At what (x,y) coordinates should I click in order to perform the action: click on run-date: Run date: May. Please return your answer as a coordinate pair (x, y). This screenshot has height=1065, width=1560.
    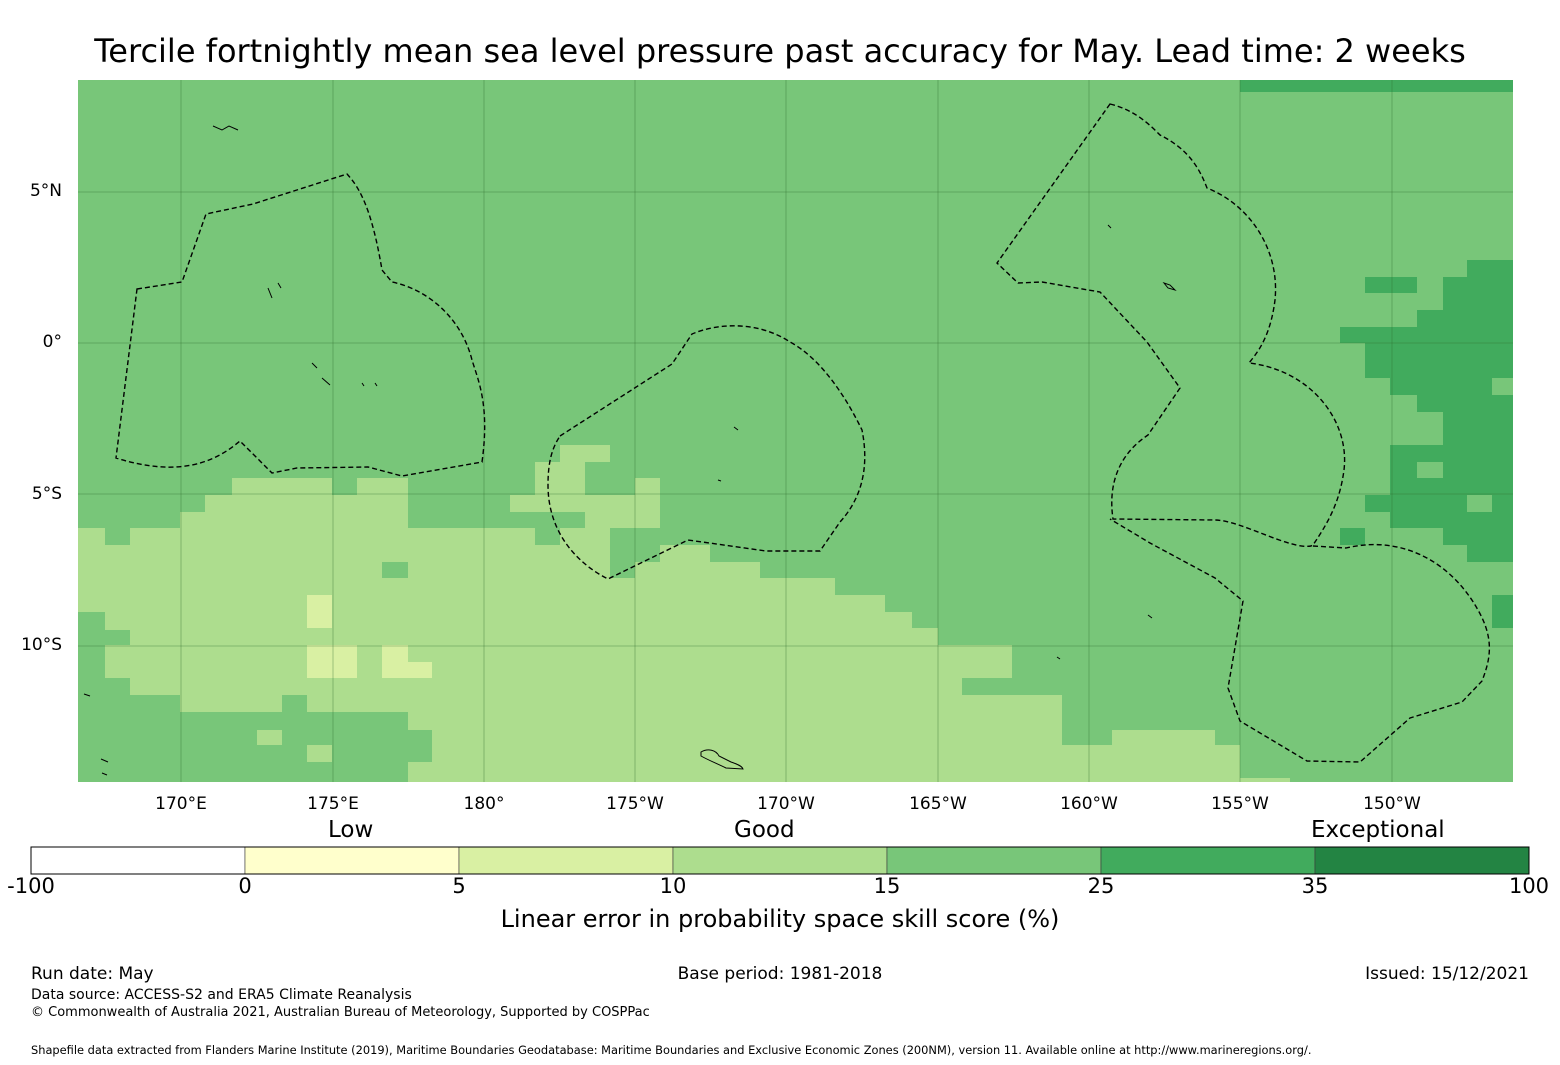
    Looking at the image, I should click on (92, 974).